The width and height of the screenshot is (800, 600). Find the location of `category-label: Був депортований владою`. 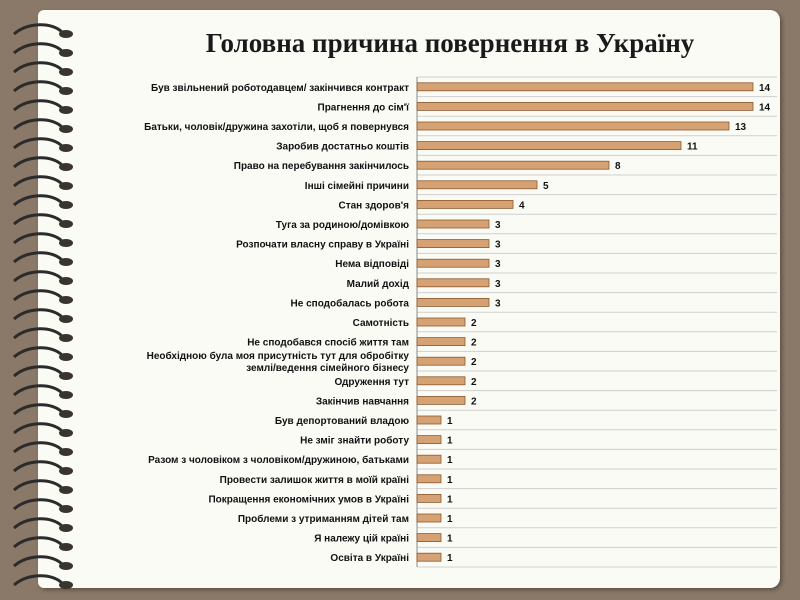

category-label: Був депортований владою is located at coordinates (342, 421).